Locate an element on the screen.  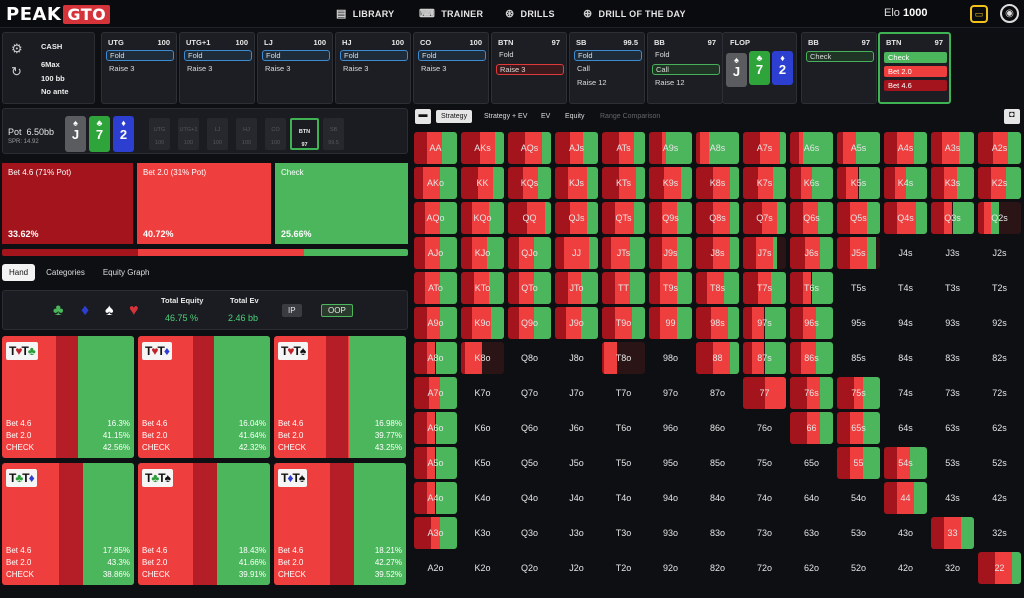
range-cell-k8o: K8o is located at coordinates (482, 358).